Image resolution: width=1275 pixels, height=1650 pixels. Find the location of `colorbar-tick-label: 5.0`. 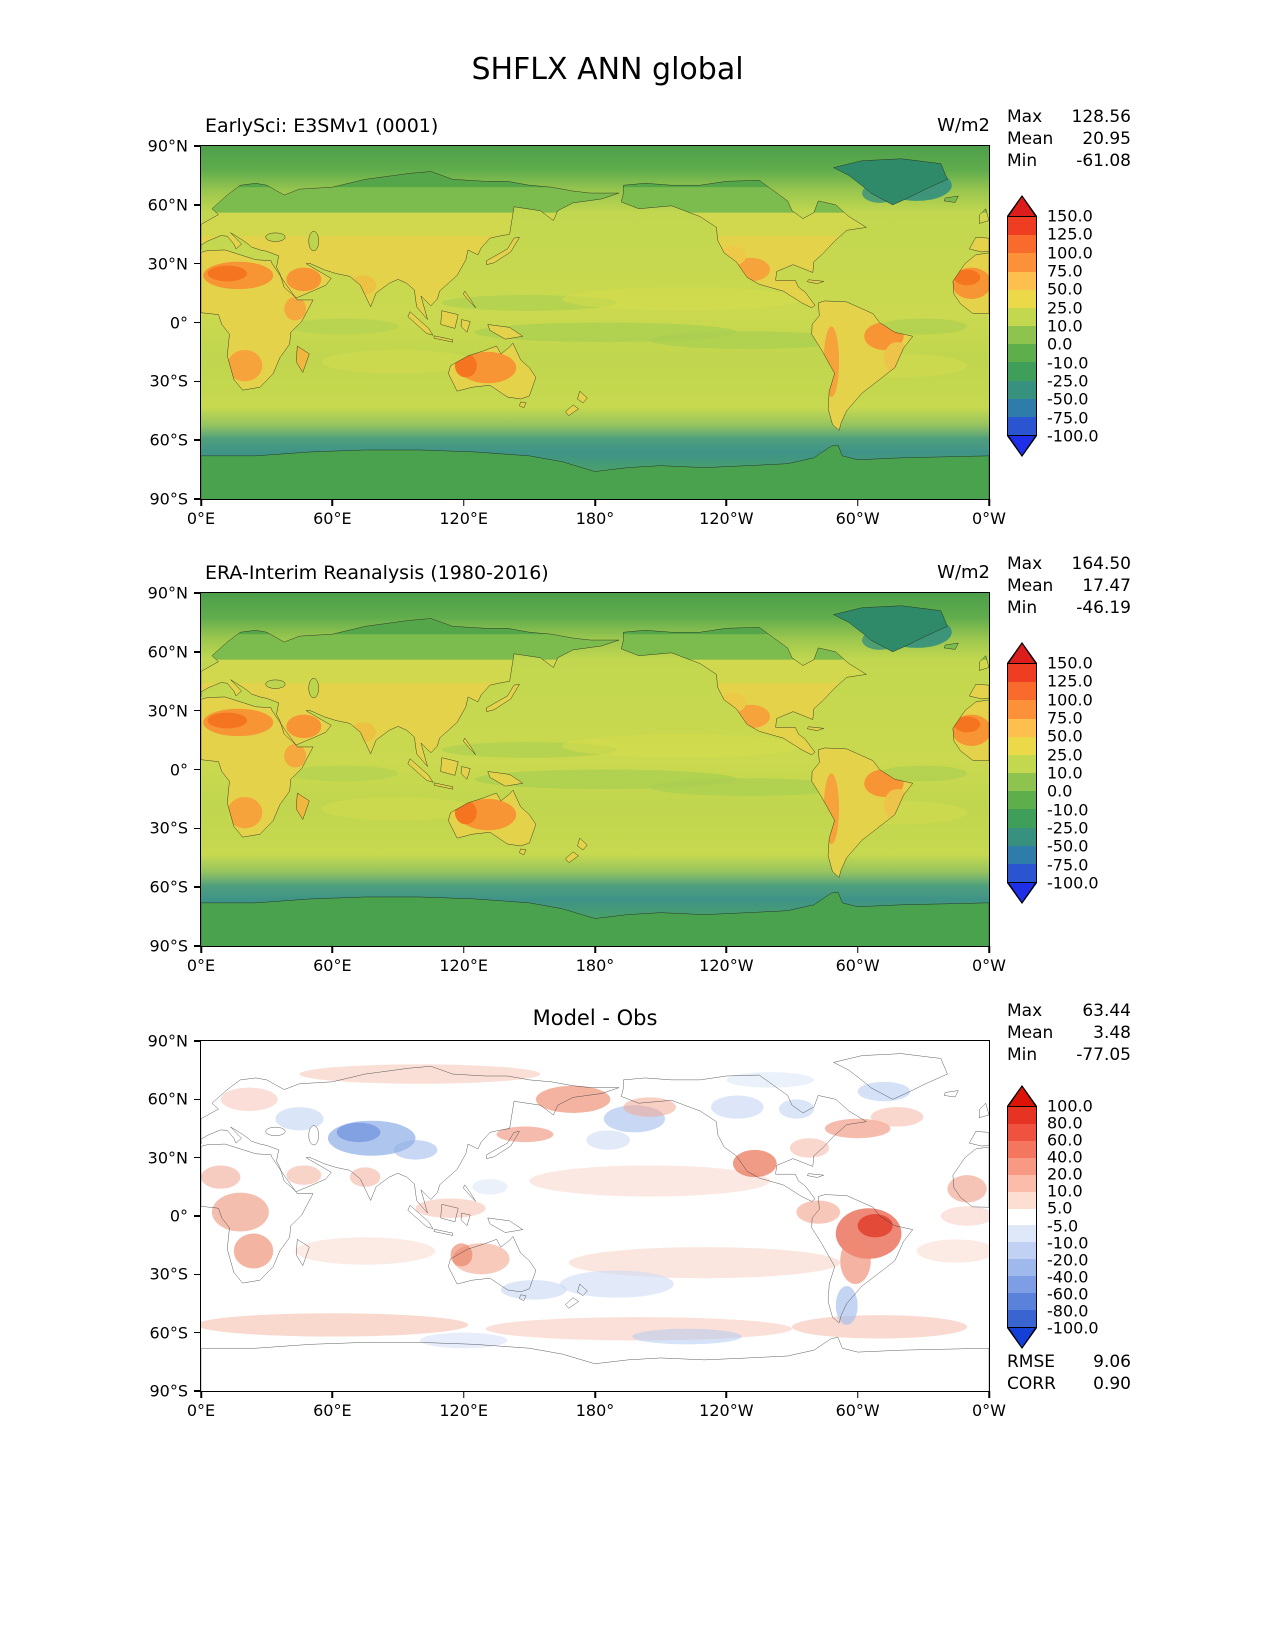

colorbar-tick-label: 5.0 is located at coordinates (1060, 1208).